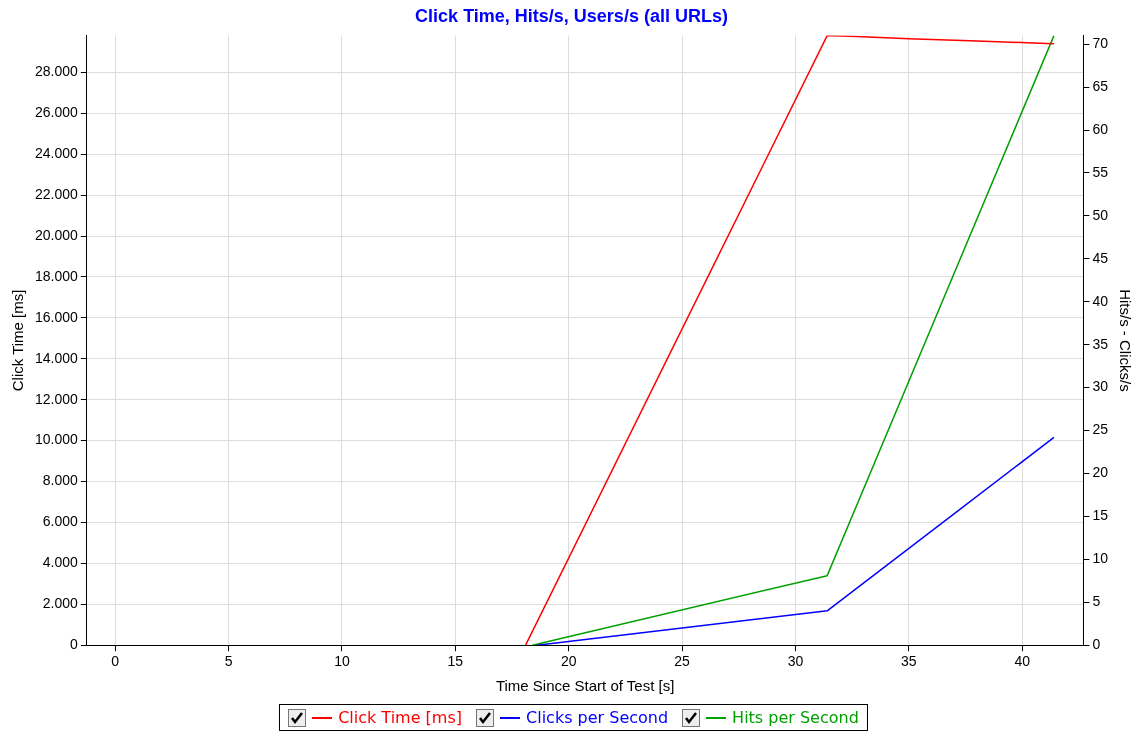  What do you see at coordinates (1100, 300) in the screenshot?
I see `y2-tick-label: 40` at bounding box center [1100, 300].